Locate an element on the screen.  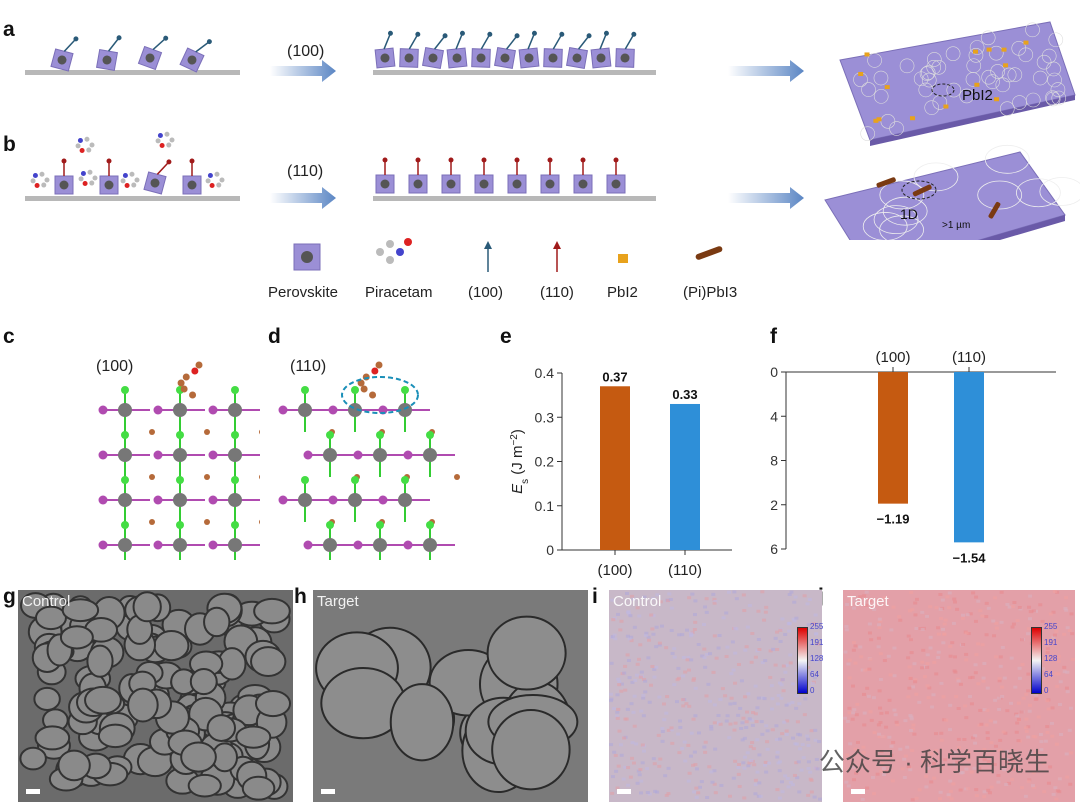
cation-atom is located at coordinates (152, 477).